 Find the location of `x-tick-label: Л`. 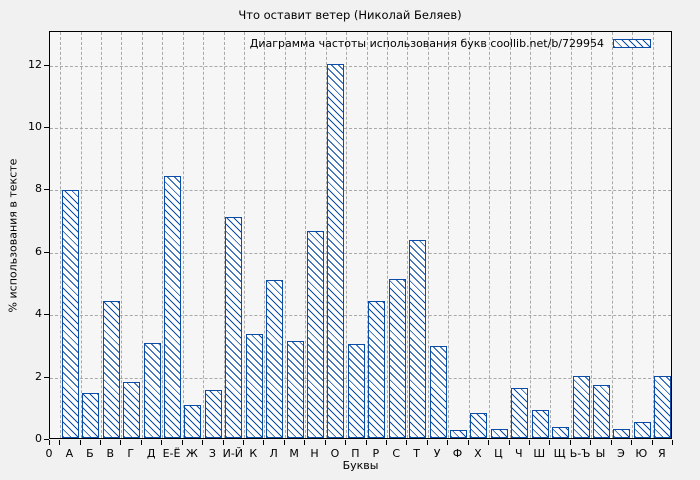

x-tick-label: Л is located at coordinates (273, 453).